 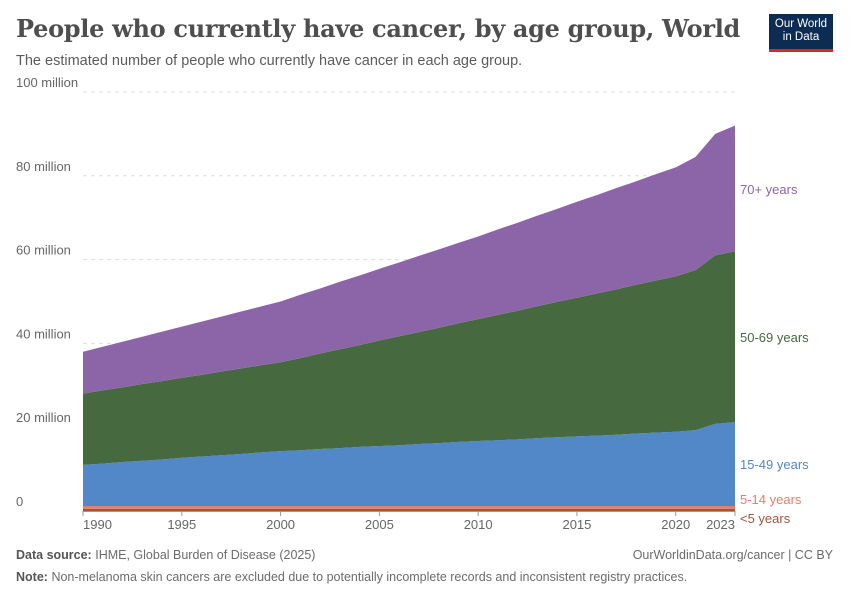 What do you see at coordinates (43, 166) in the screenshot?
I see `y-tick-label: 80 million` at bounding box center [43, 166].